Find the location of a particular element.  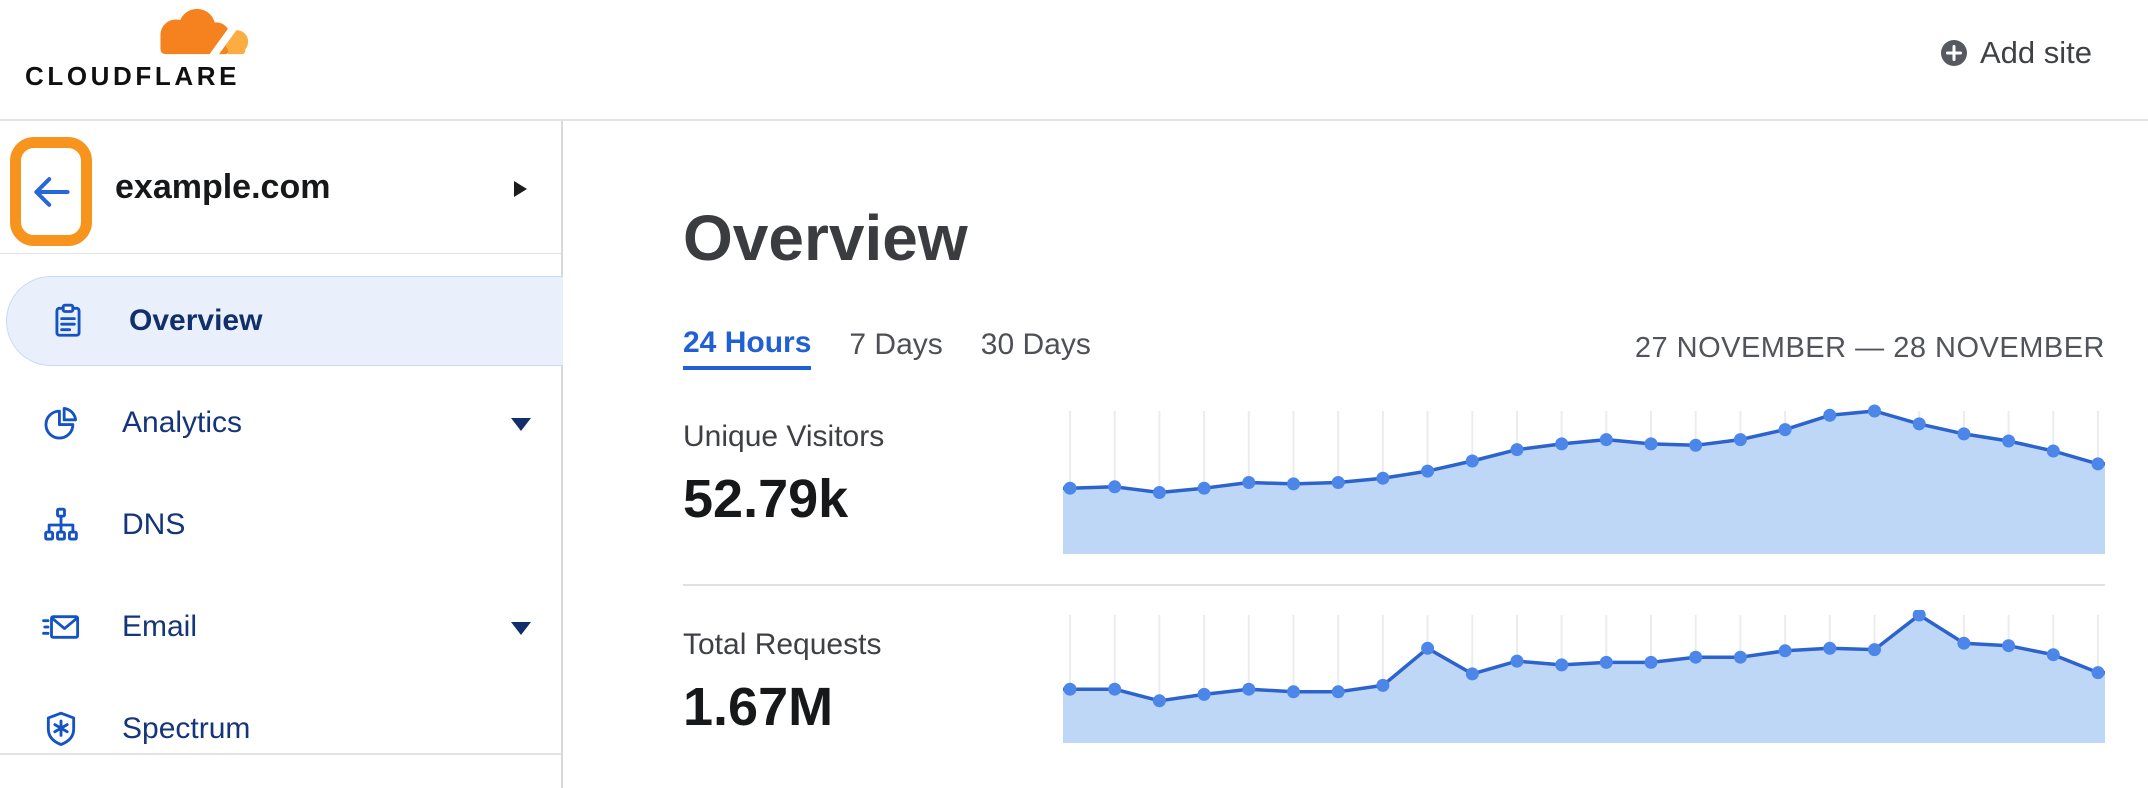

site-name: example.com is located at coordinates (223, 187).